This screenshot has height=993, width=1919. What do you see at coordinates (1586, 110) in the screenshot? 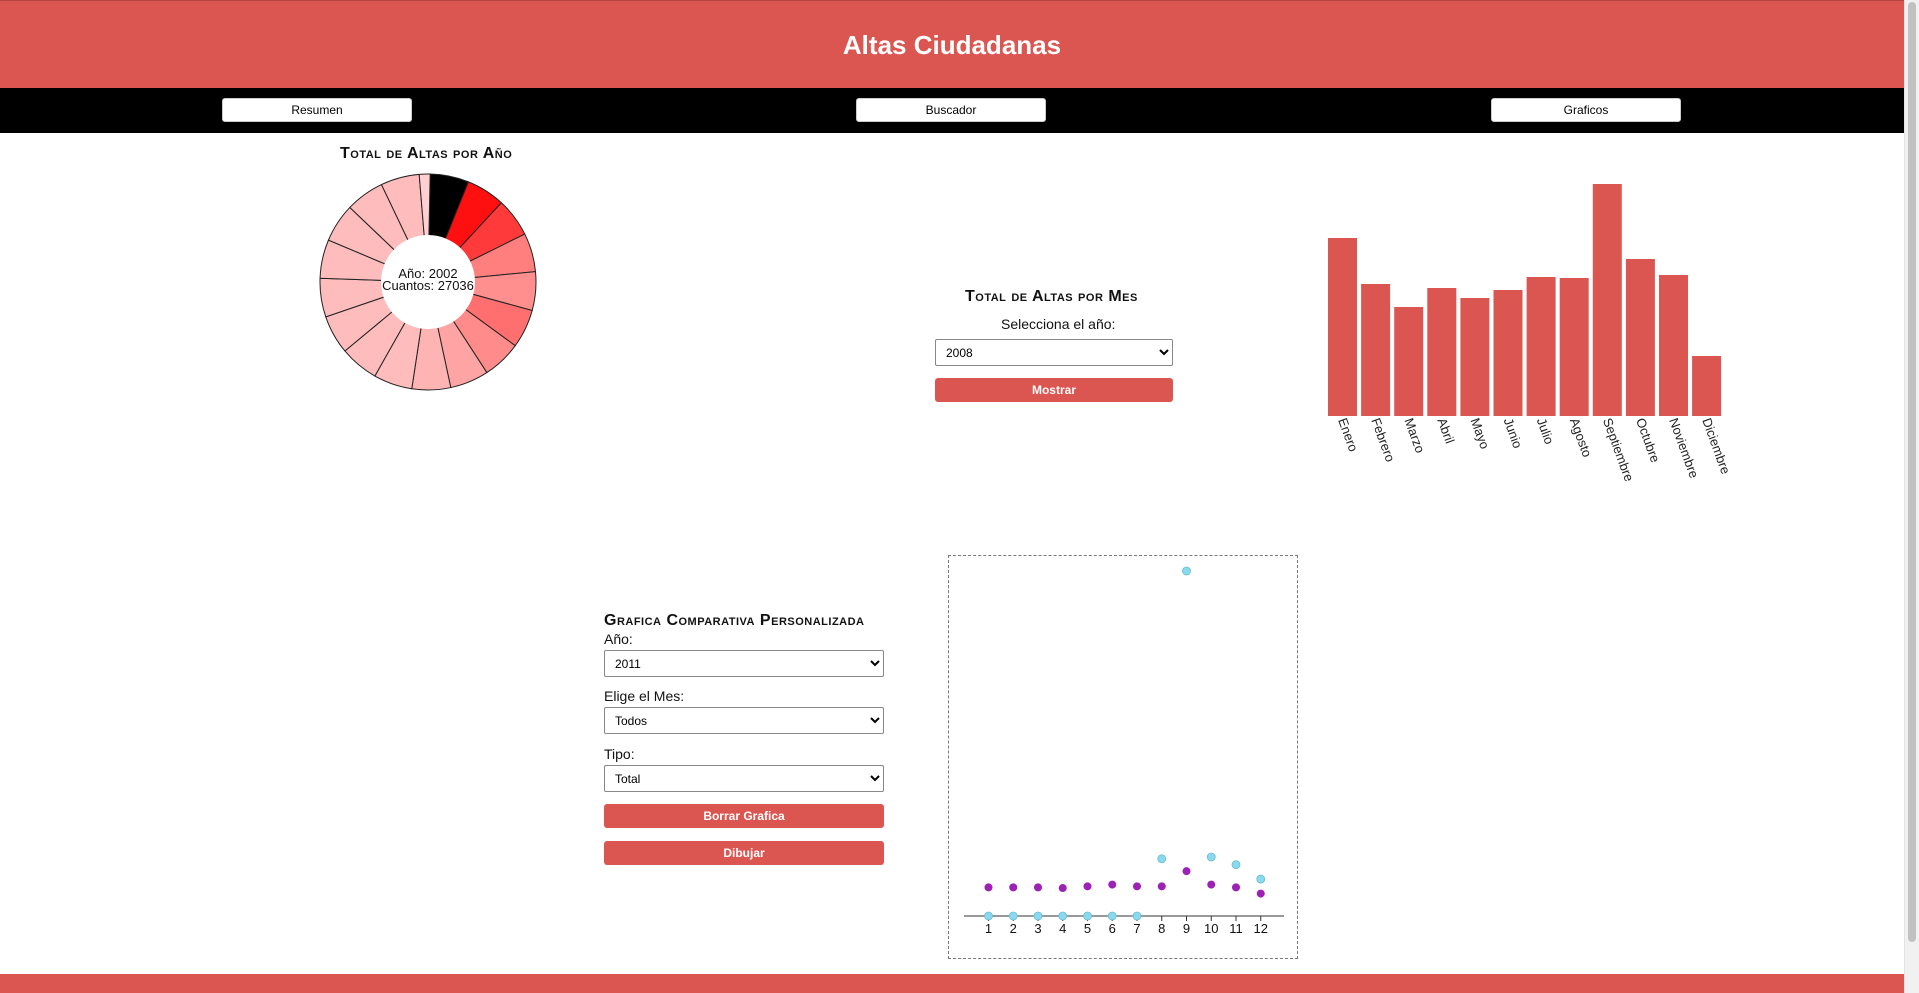
I see `nav-graficos-button: Graficos` at bounding box center [1586, 110].